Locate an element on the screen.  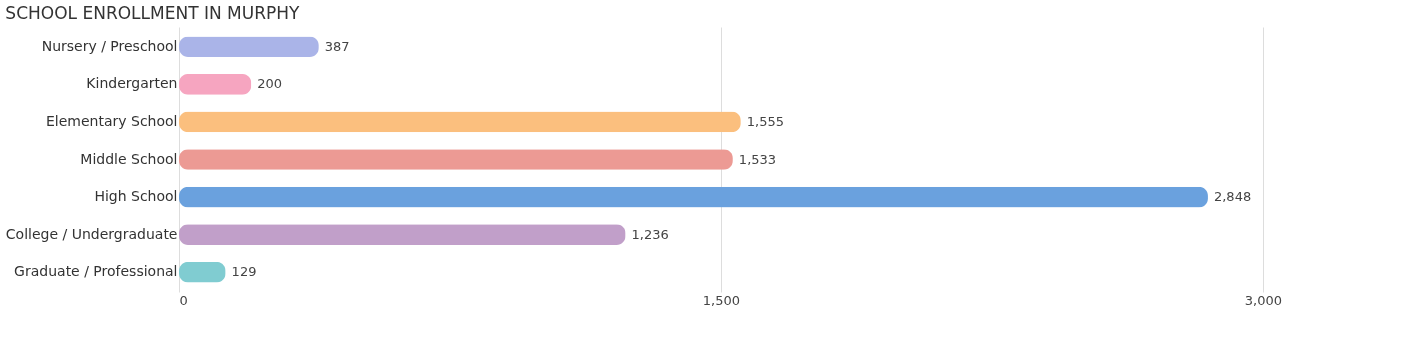
data-label: 129 is located at coordinates (244, 272).